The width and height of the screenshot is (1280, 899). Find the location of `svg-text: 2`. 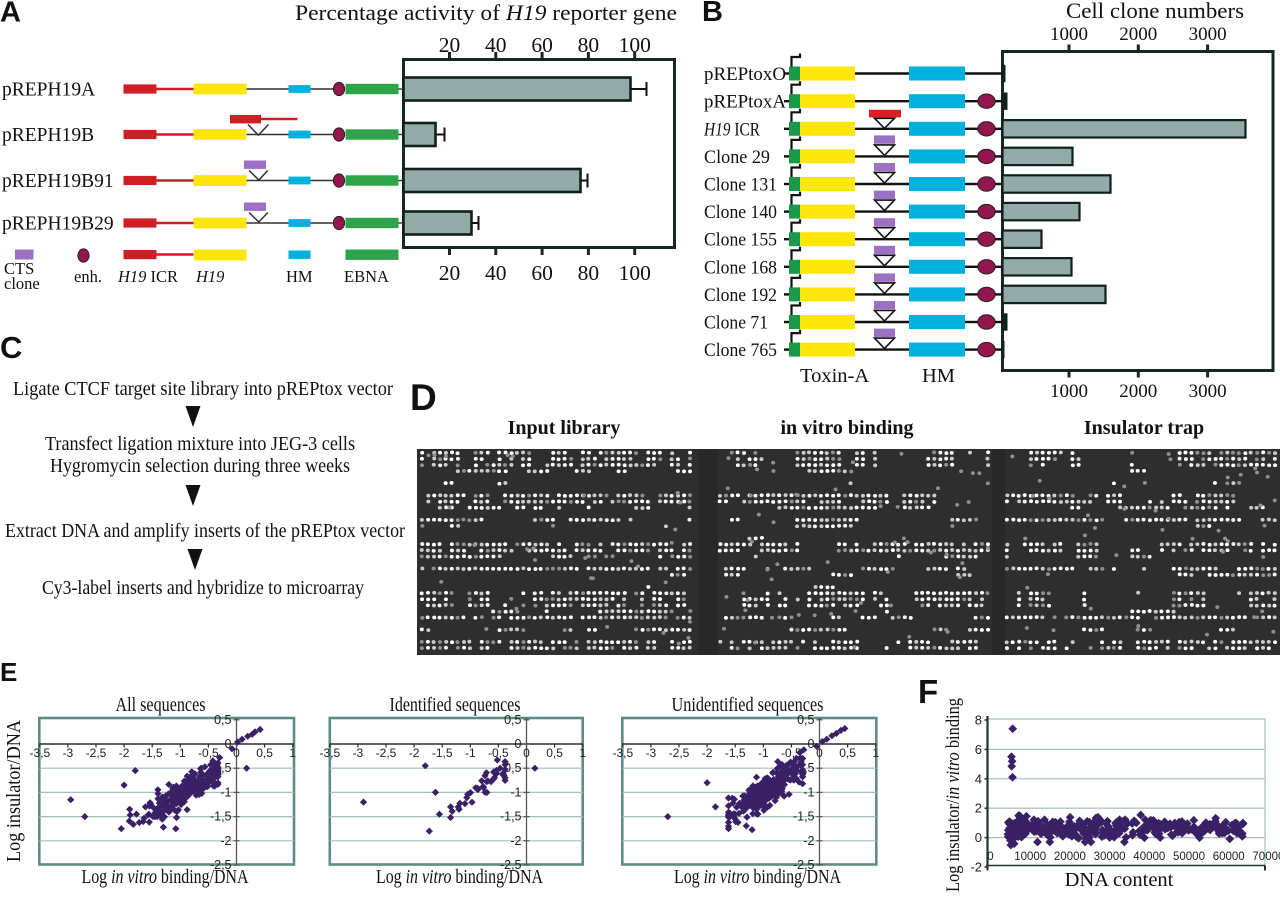

svg-text: 2 is located at coordinates (978, 808).